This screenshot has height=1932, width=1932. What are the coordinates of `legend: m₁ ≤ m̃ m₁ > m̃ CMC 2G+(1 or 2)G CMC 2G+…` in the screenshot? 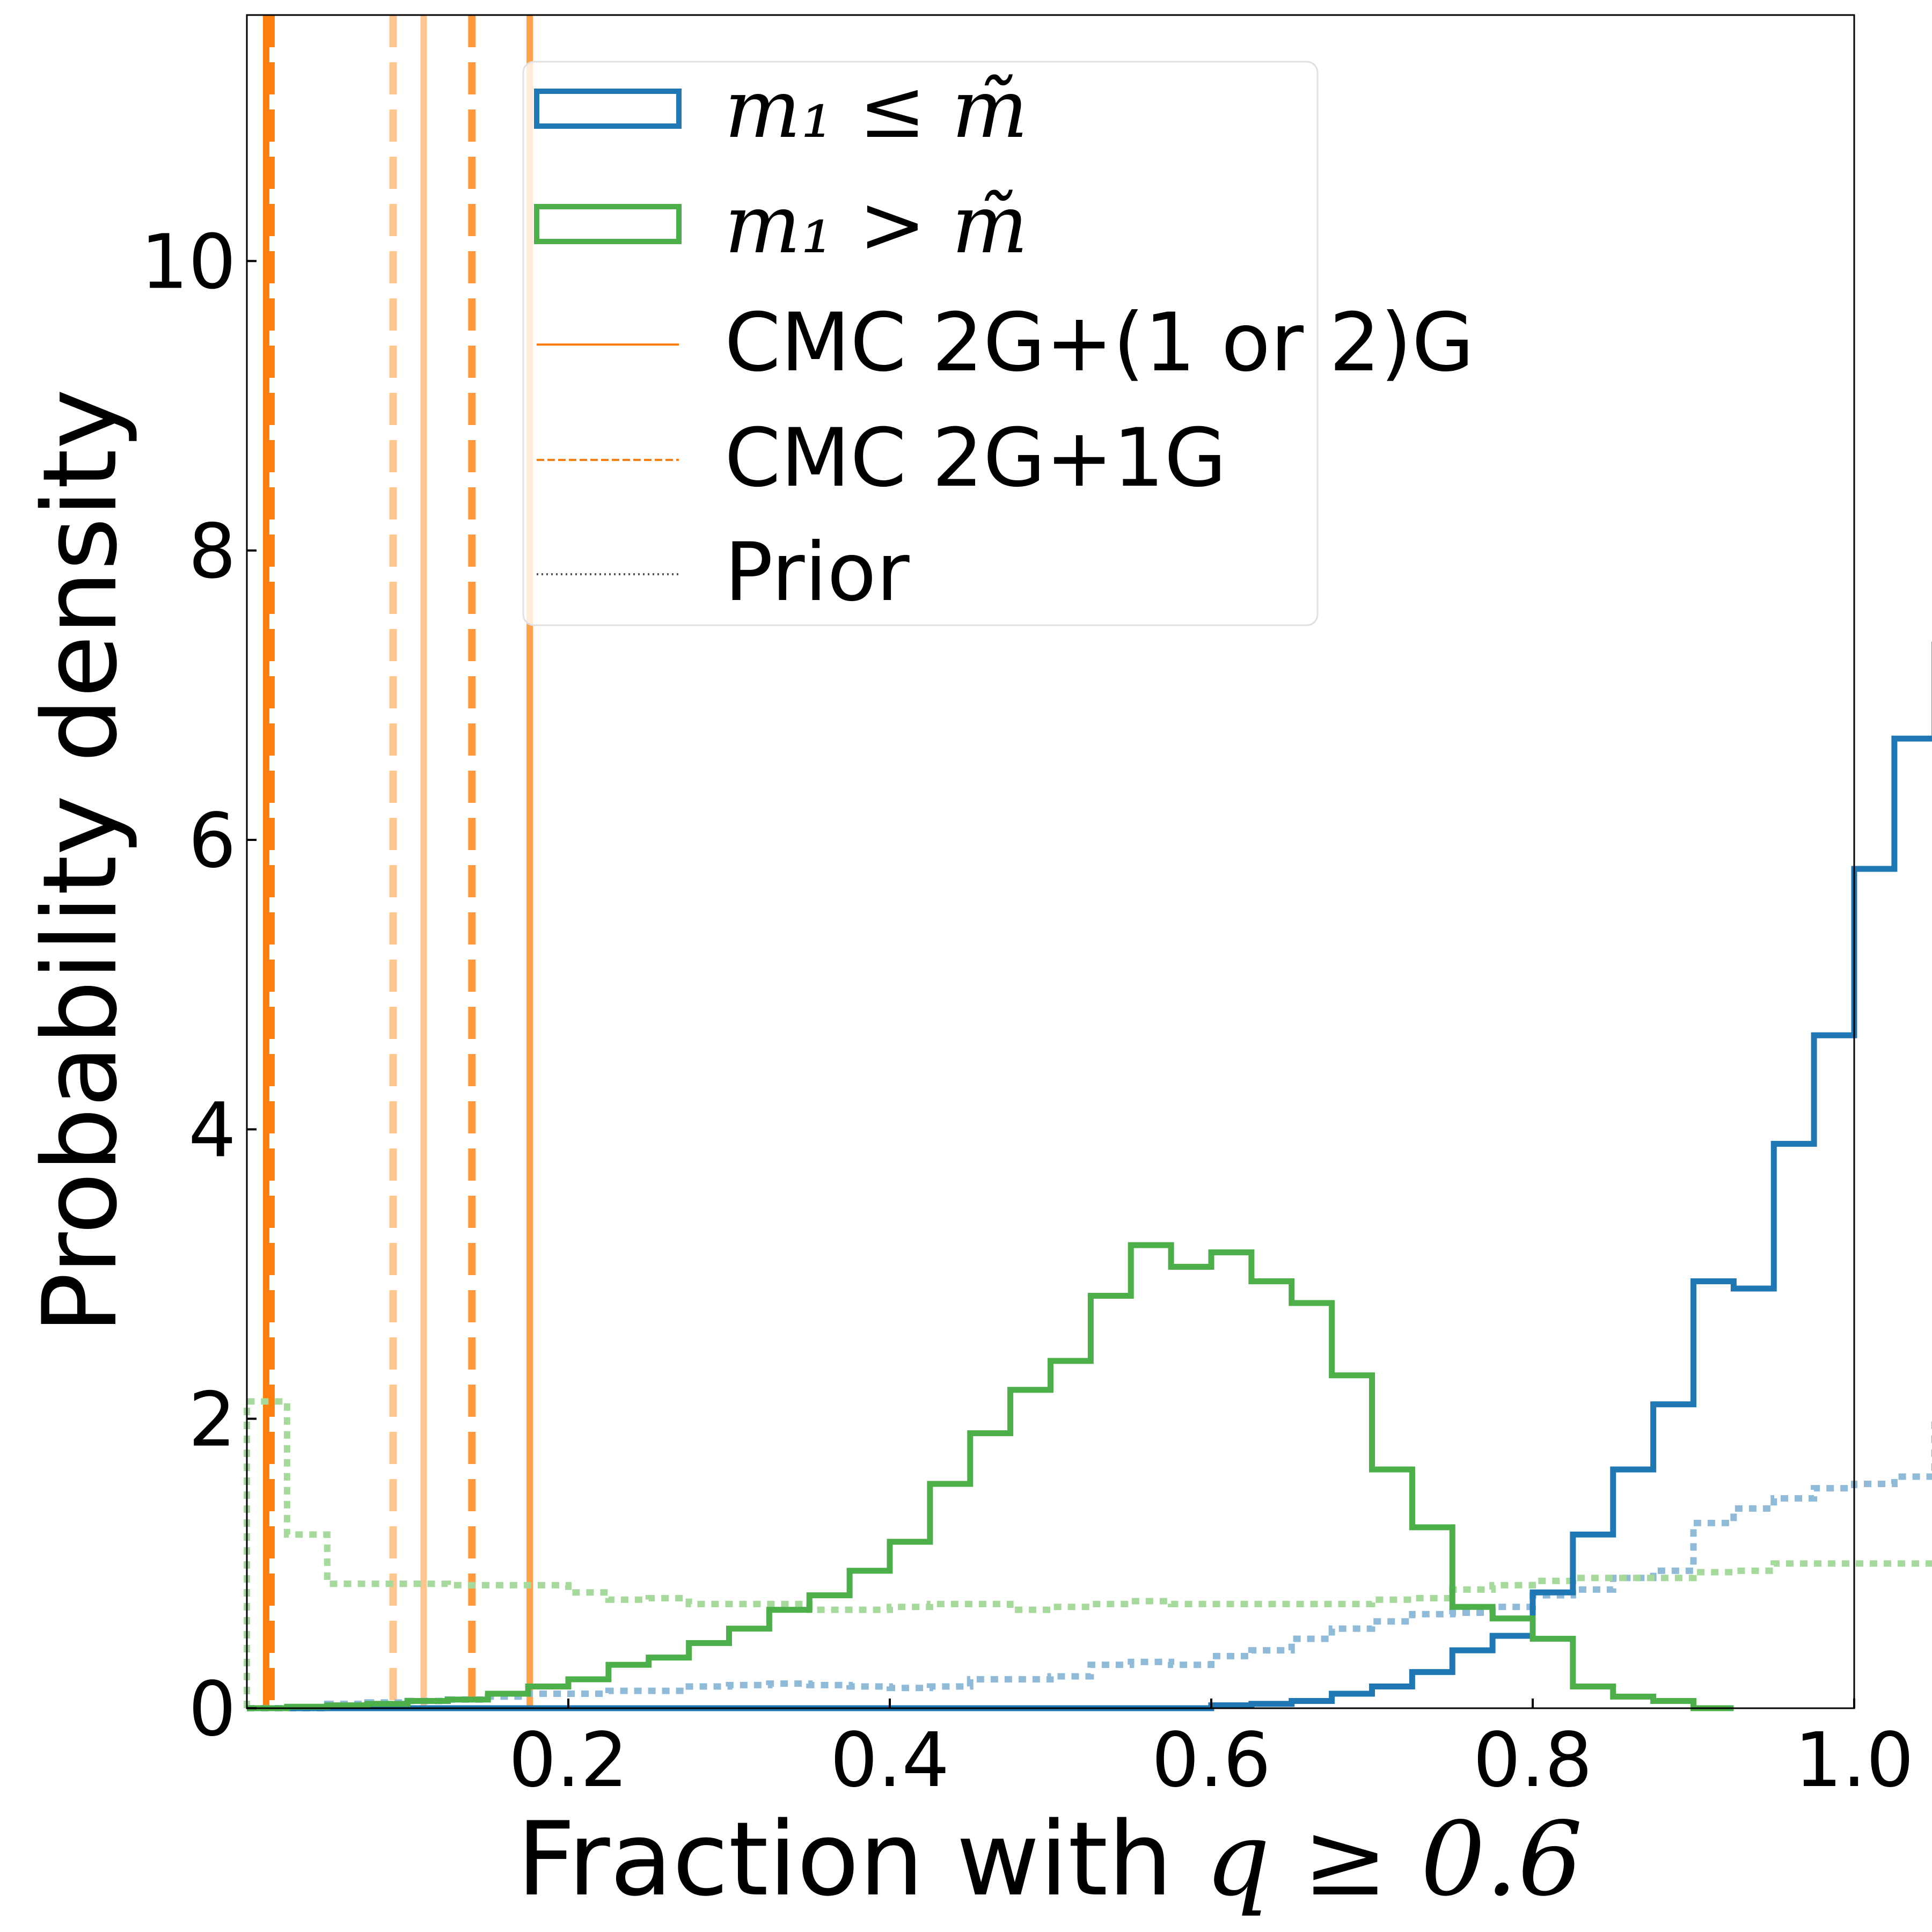 It's located at (998, 343).